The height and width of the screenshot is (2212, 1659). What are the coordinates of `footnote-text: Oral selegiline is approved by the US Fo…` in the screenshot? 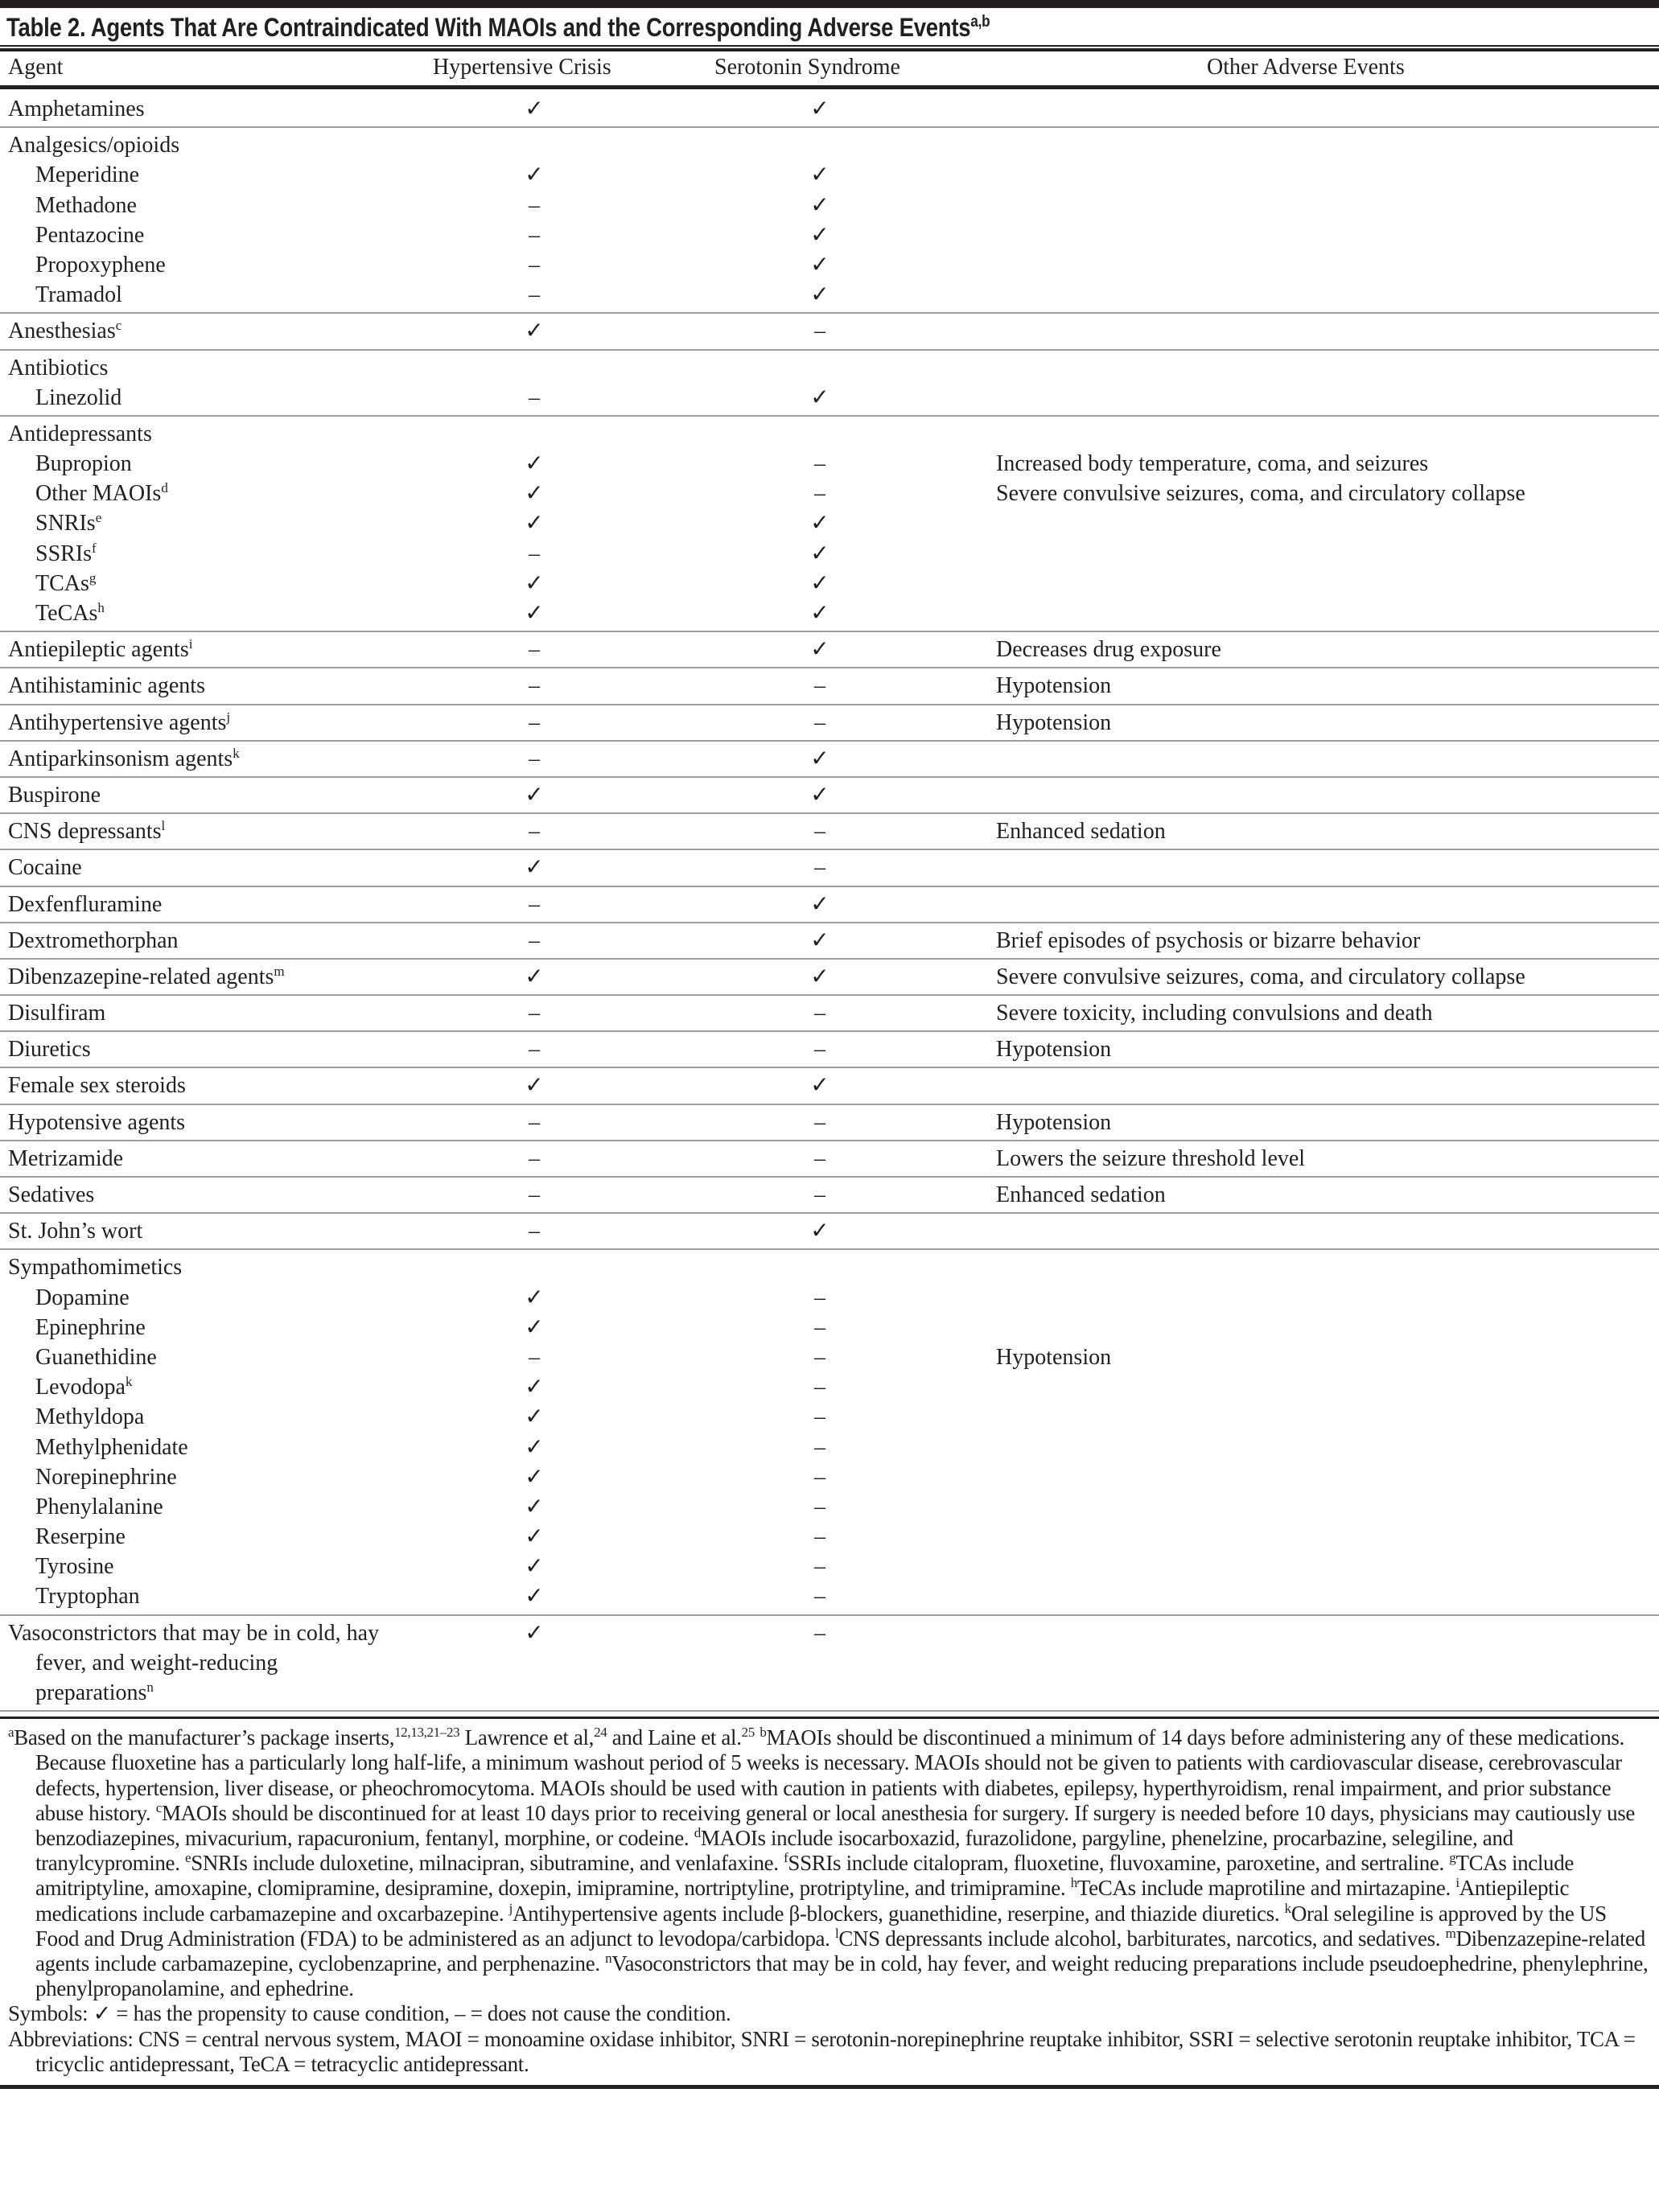 It's located at (821, 1926).